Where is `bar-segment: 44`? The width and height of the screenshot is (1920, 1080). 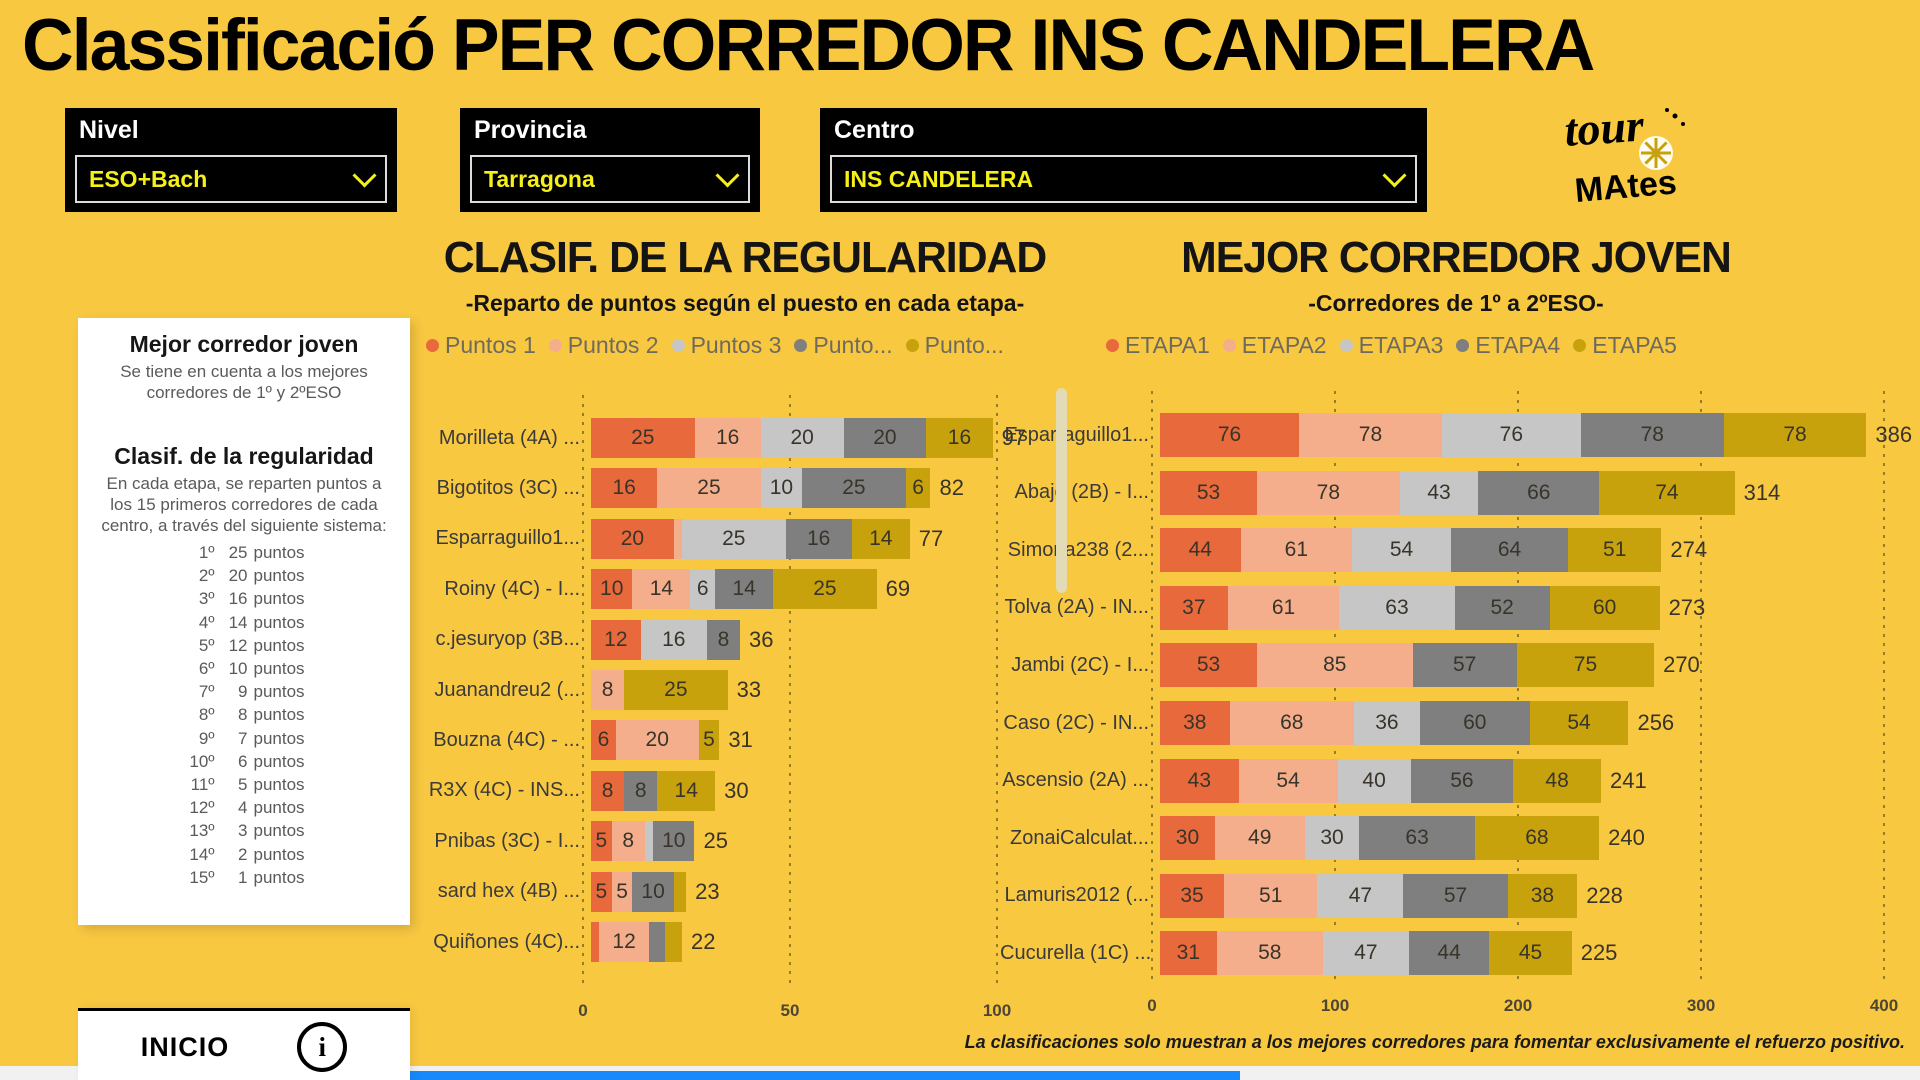 bar-segment: 44 is located at coordinates (1449, 953).